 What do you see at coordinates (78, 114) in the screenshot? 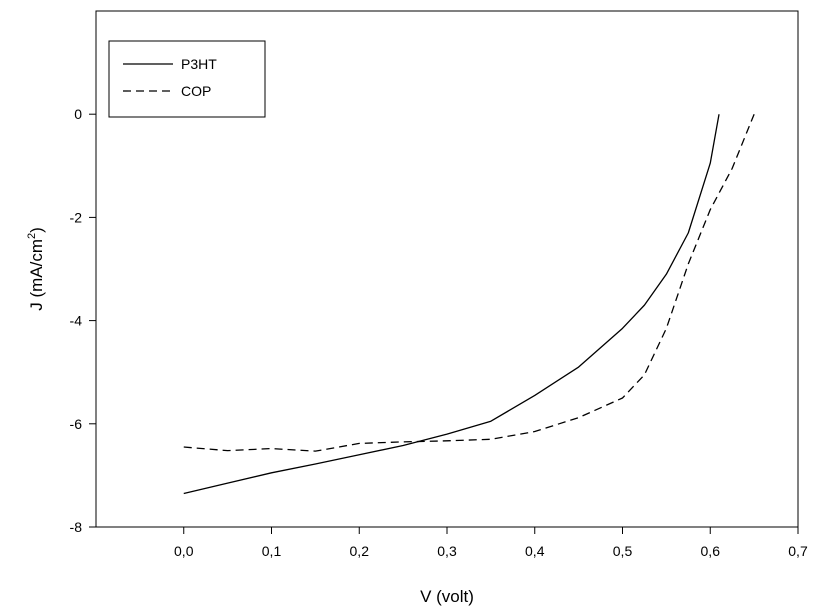
I see `y-tick-label: 0` at bounding box center [78, 114].